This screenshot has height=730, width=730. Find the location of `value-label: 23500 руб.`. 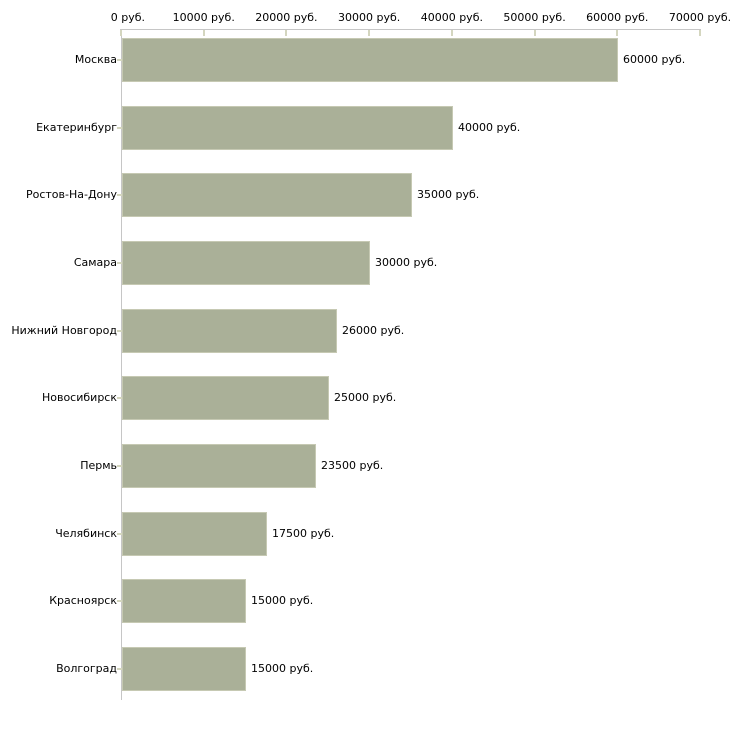

value-label: 23500 руб. is located at coordinates (352, 465).